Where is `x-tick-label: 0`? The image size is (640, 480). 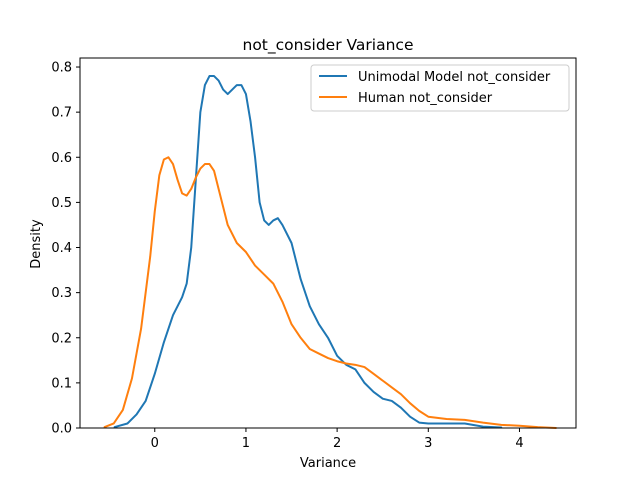
x-tick-label: 0 is located at coordinates (155, 443).